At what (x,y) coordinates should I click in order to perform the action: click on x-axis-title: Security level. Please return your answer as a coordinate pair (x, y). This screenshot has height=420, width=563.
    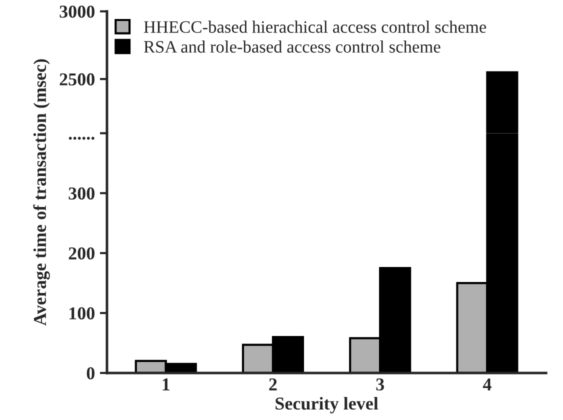
    Looking at the image, I should click on (327, 405).